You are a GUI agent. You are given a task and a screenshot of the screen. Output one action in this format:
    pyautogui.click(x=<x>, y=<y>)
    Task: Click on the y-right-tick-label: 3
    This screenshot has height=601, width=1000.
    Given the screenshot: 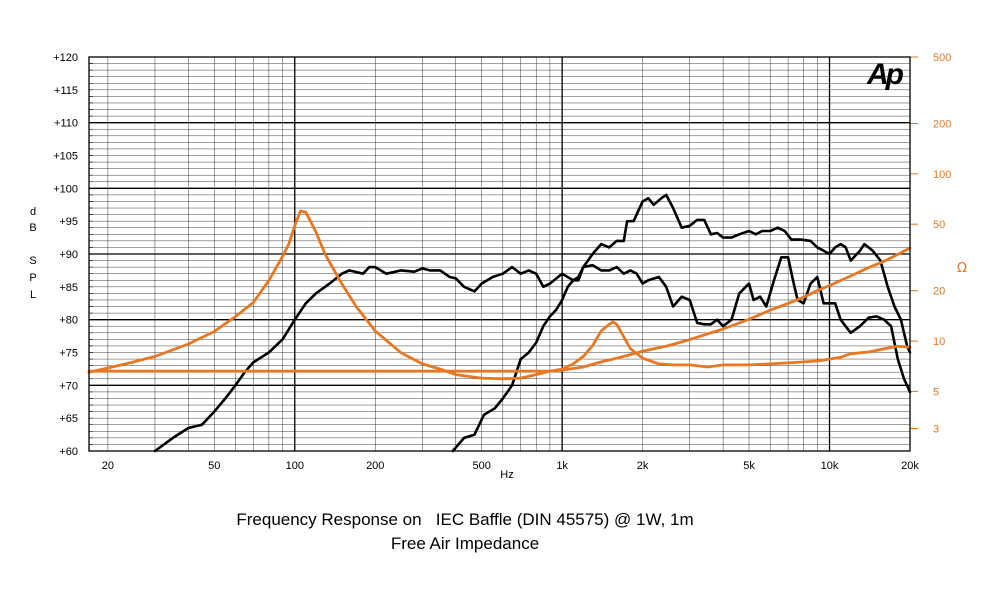 What is the action you would take?
    pyautogui.click(x=936, y=429)
    